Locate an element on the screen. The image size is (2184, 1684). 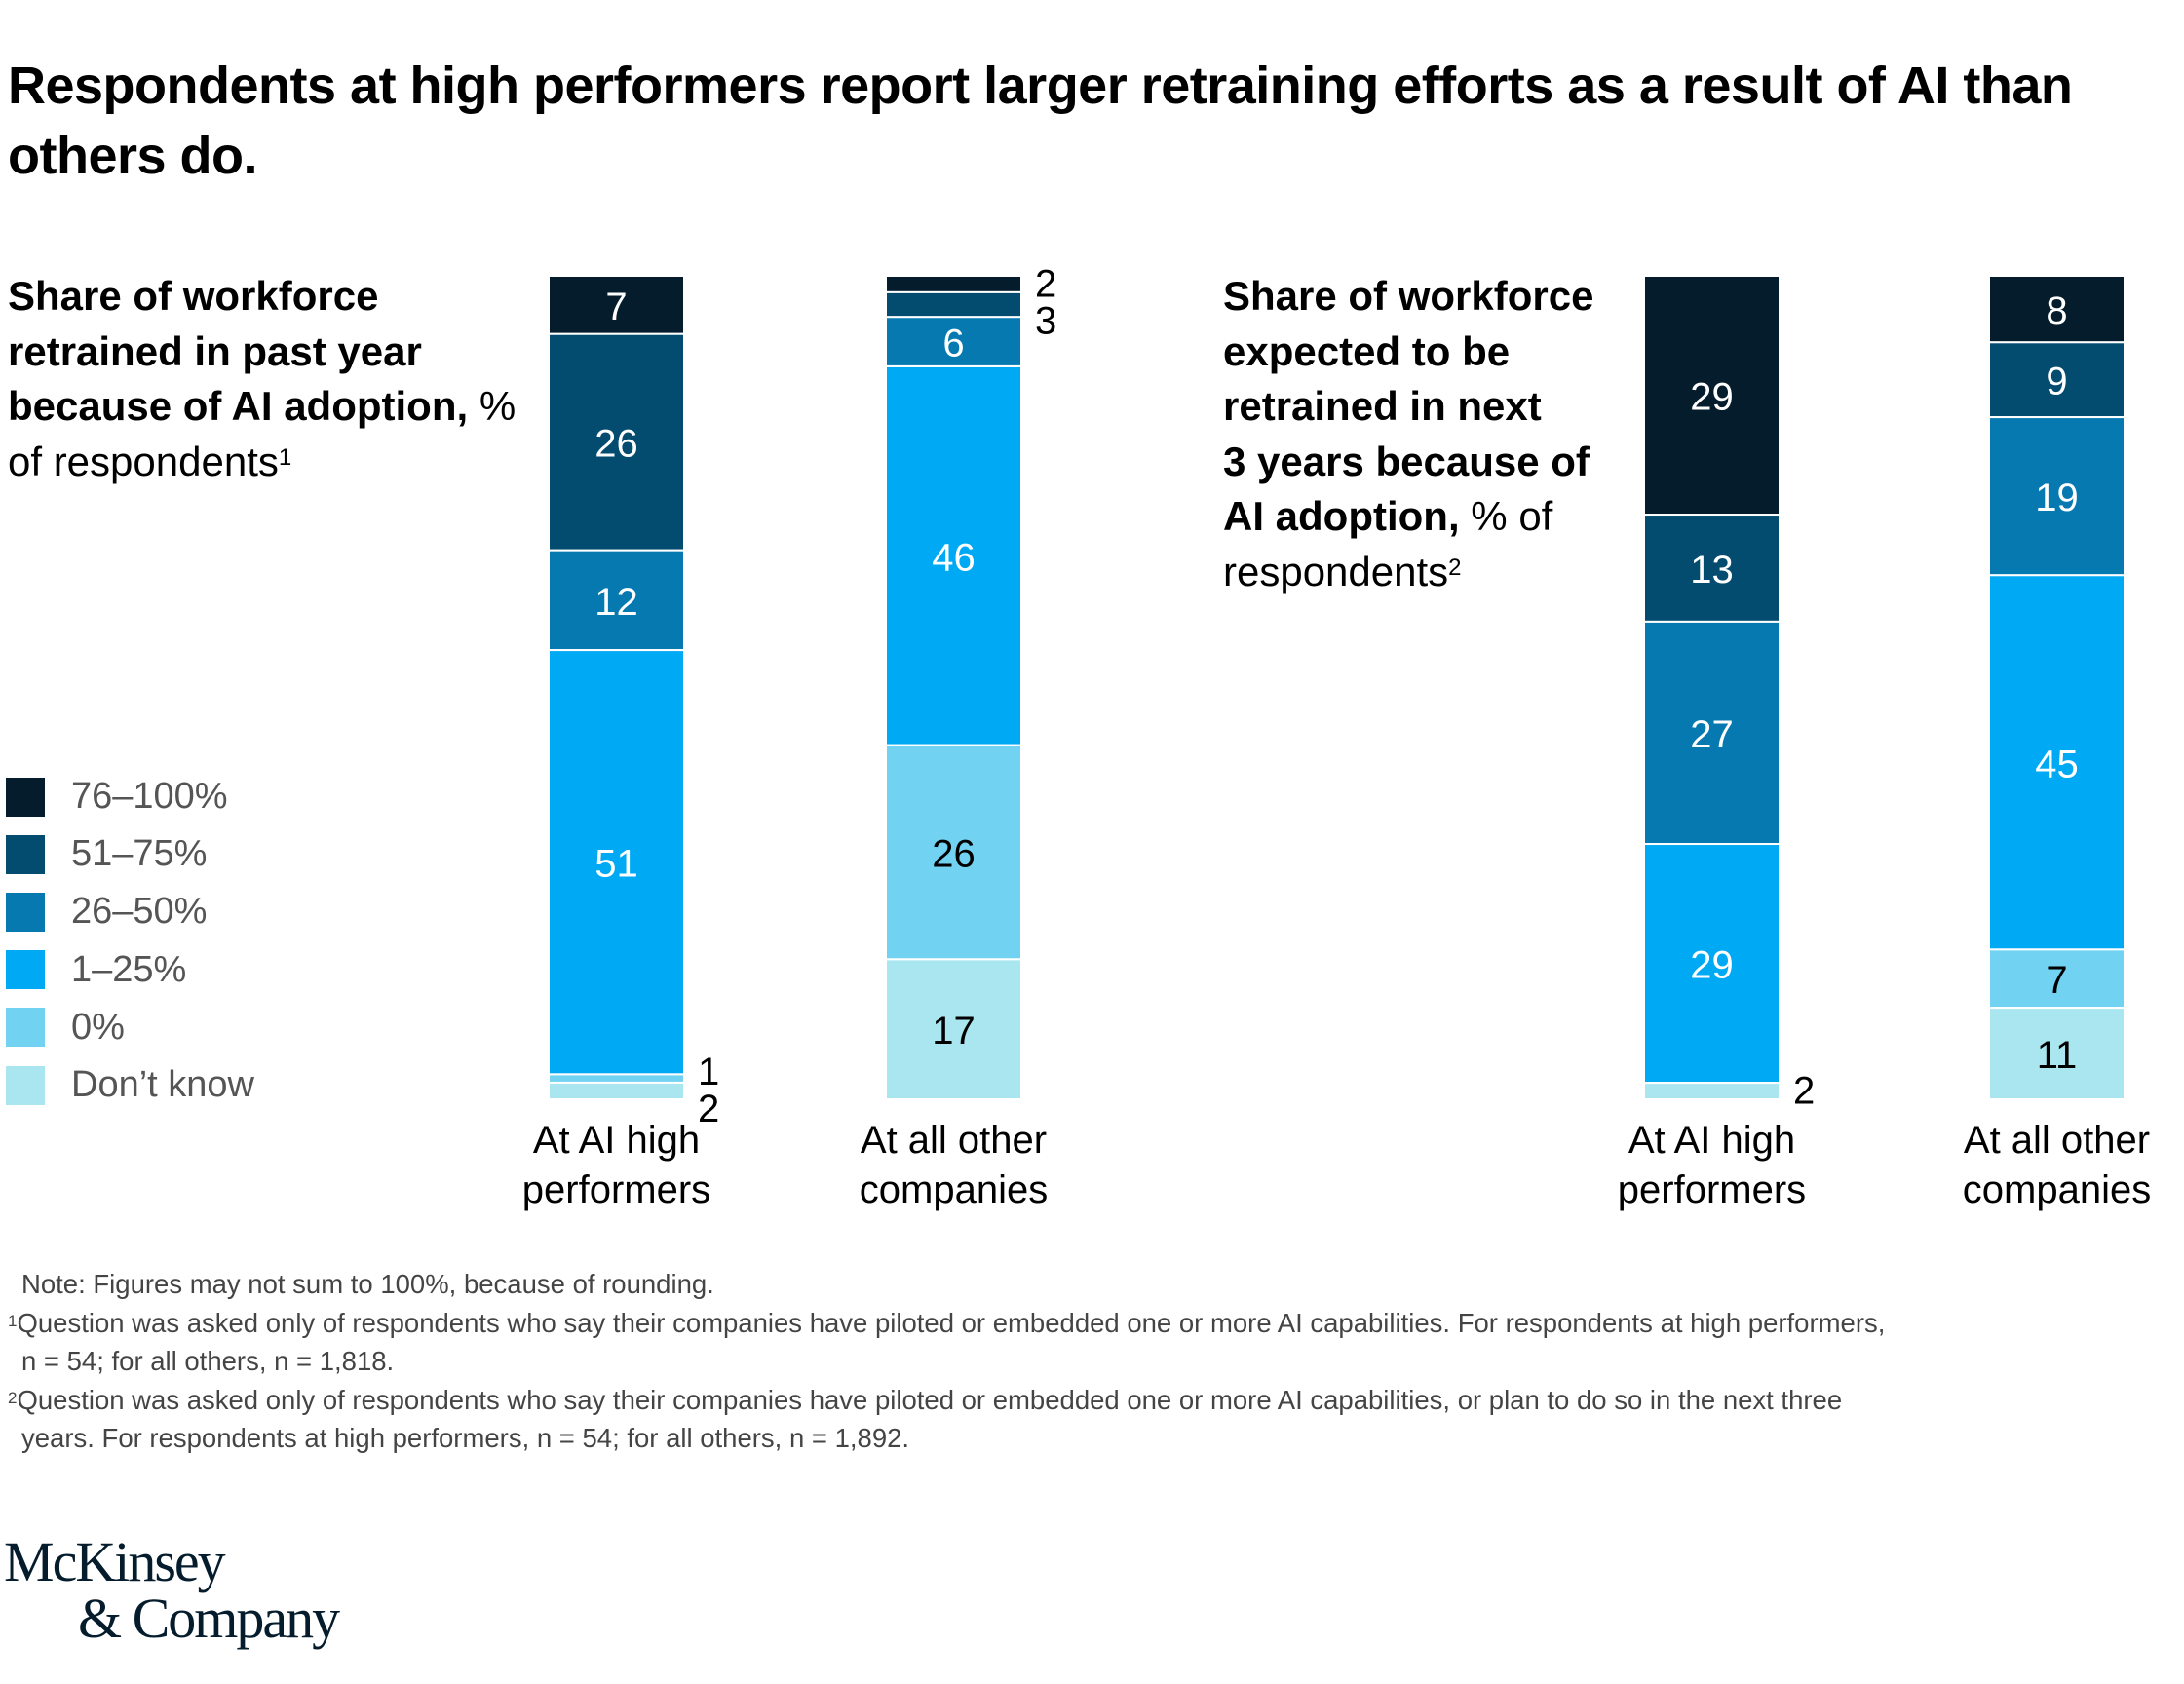
footnote-ref: 1 is located at coordinates (285, 457).